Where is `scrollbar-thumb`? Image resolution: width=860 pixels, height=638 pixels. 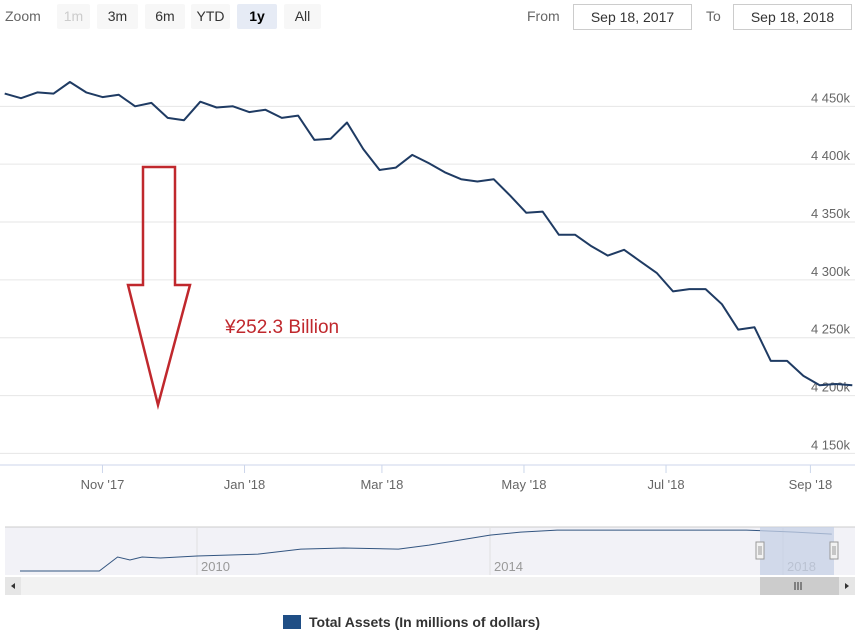 scrollbar-thumb is located at coordinates (799, 586).